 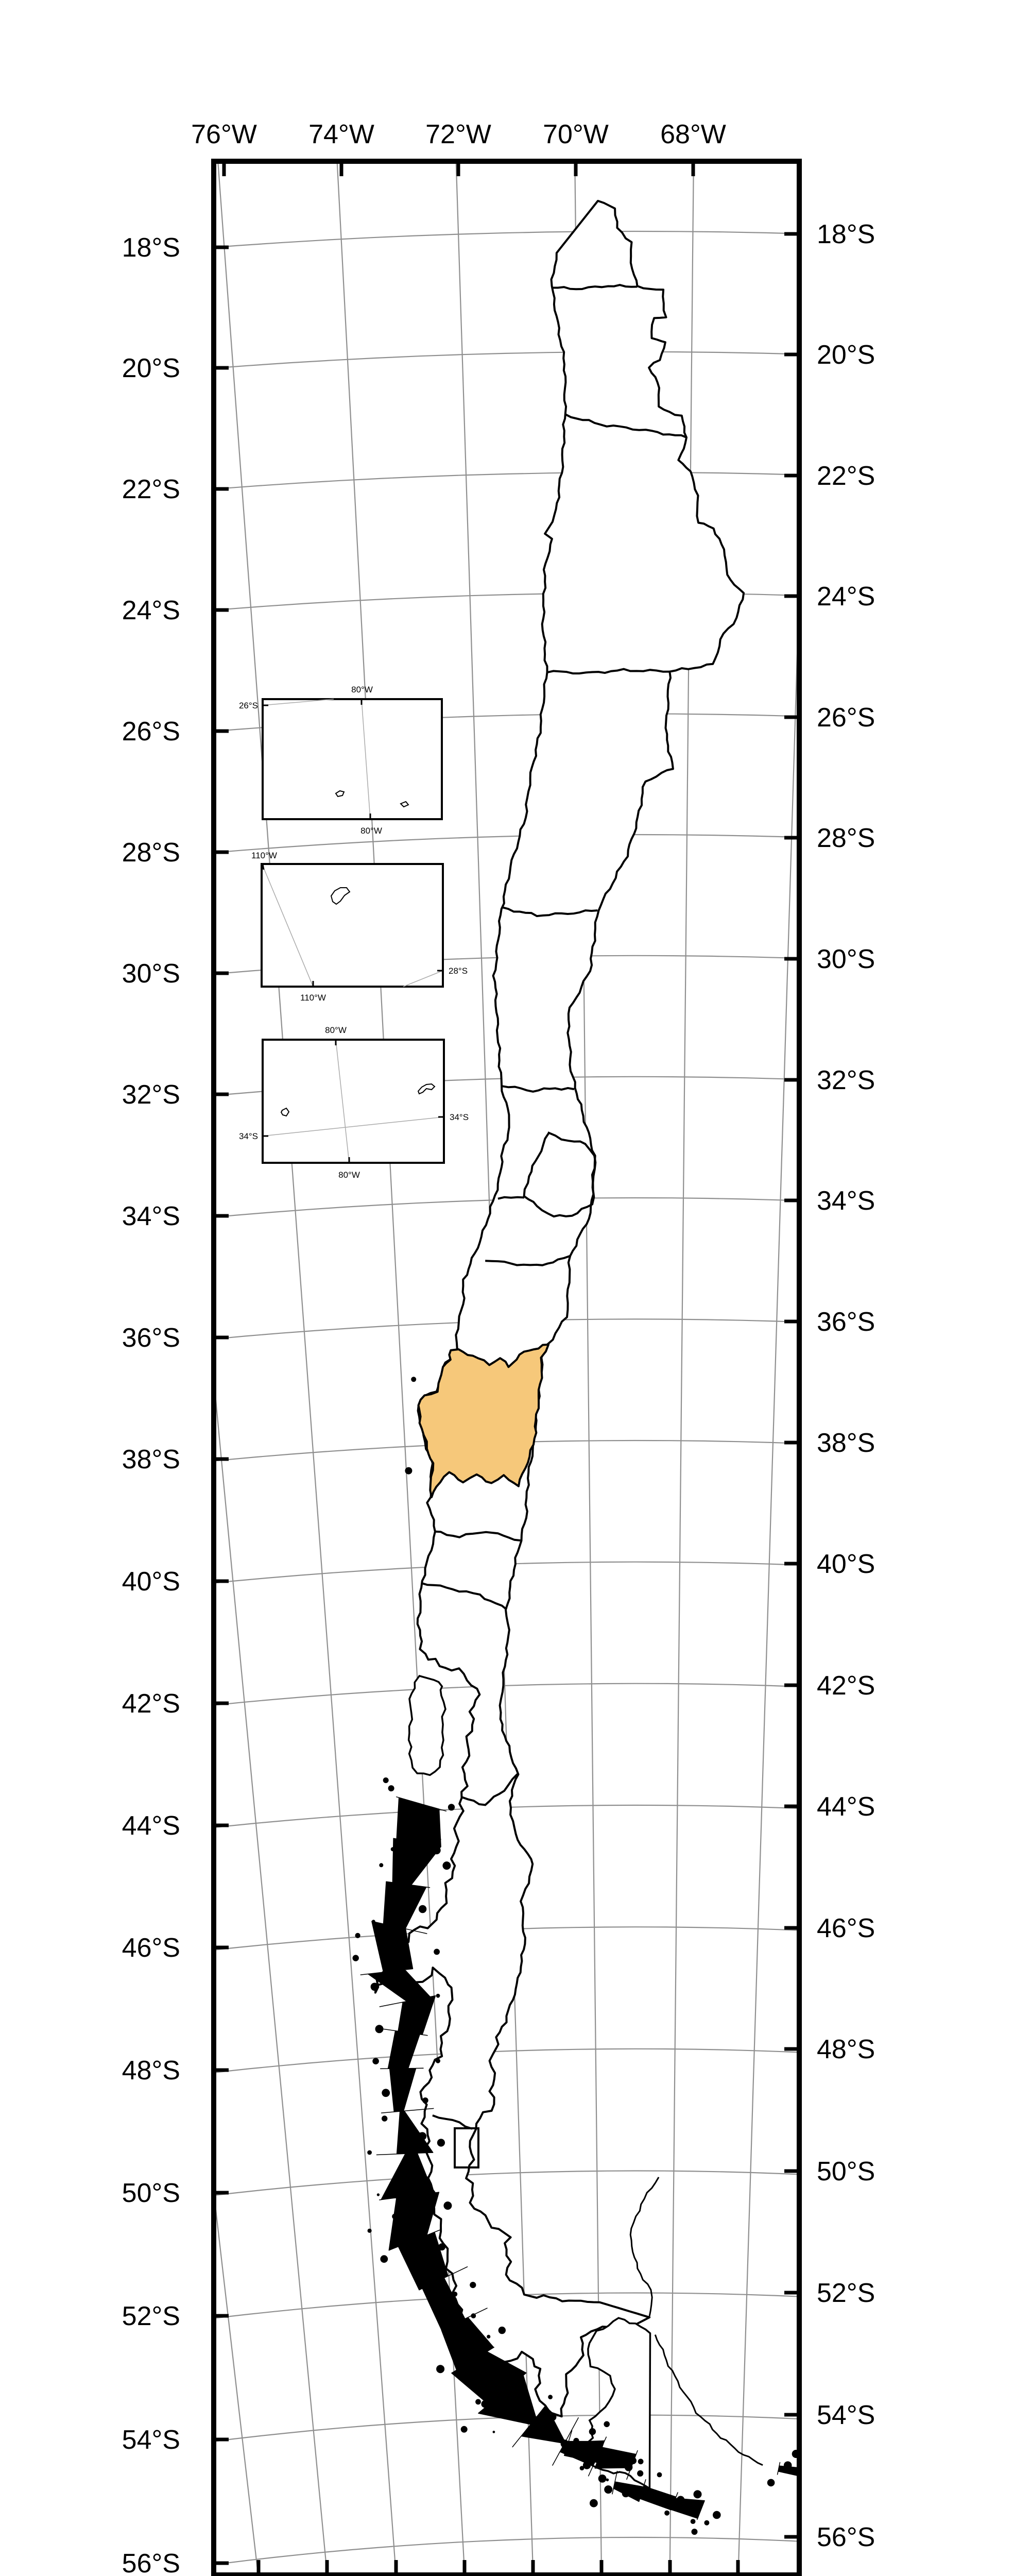 What do you see at coordinates (846, 2415) in the screenshot?
I see `right-axis-label-18: 54°S` at bounding box center [846, 2415].